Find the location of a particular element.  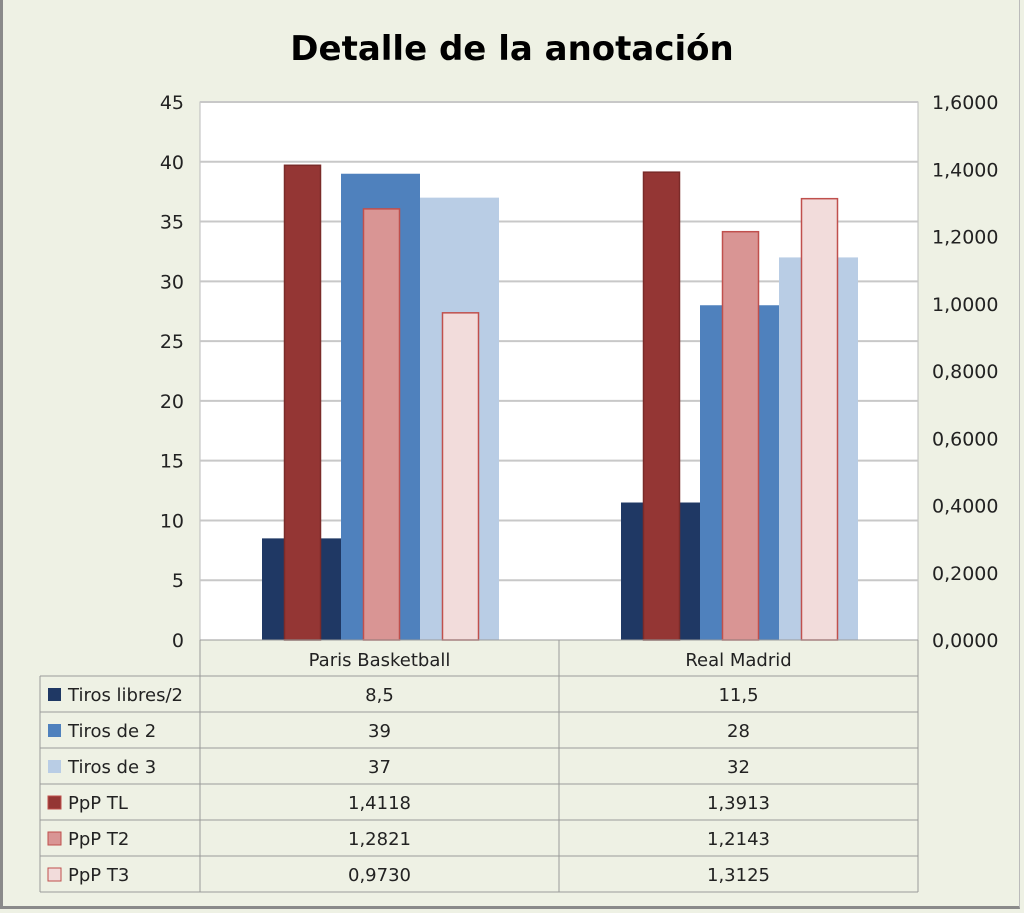

category-label: Paris Basketball is located at coordinates (380, 660).